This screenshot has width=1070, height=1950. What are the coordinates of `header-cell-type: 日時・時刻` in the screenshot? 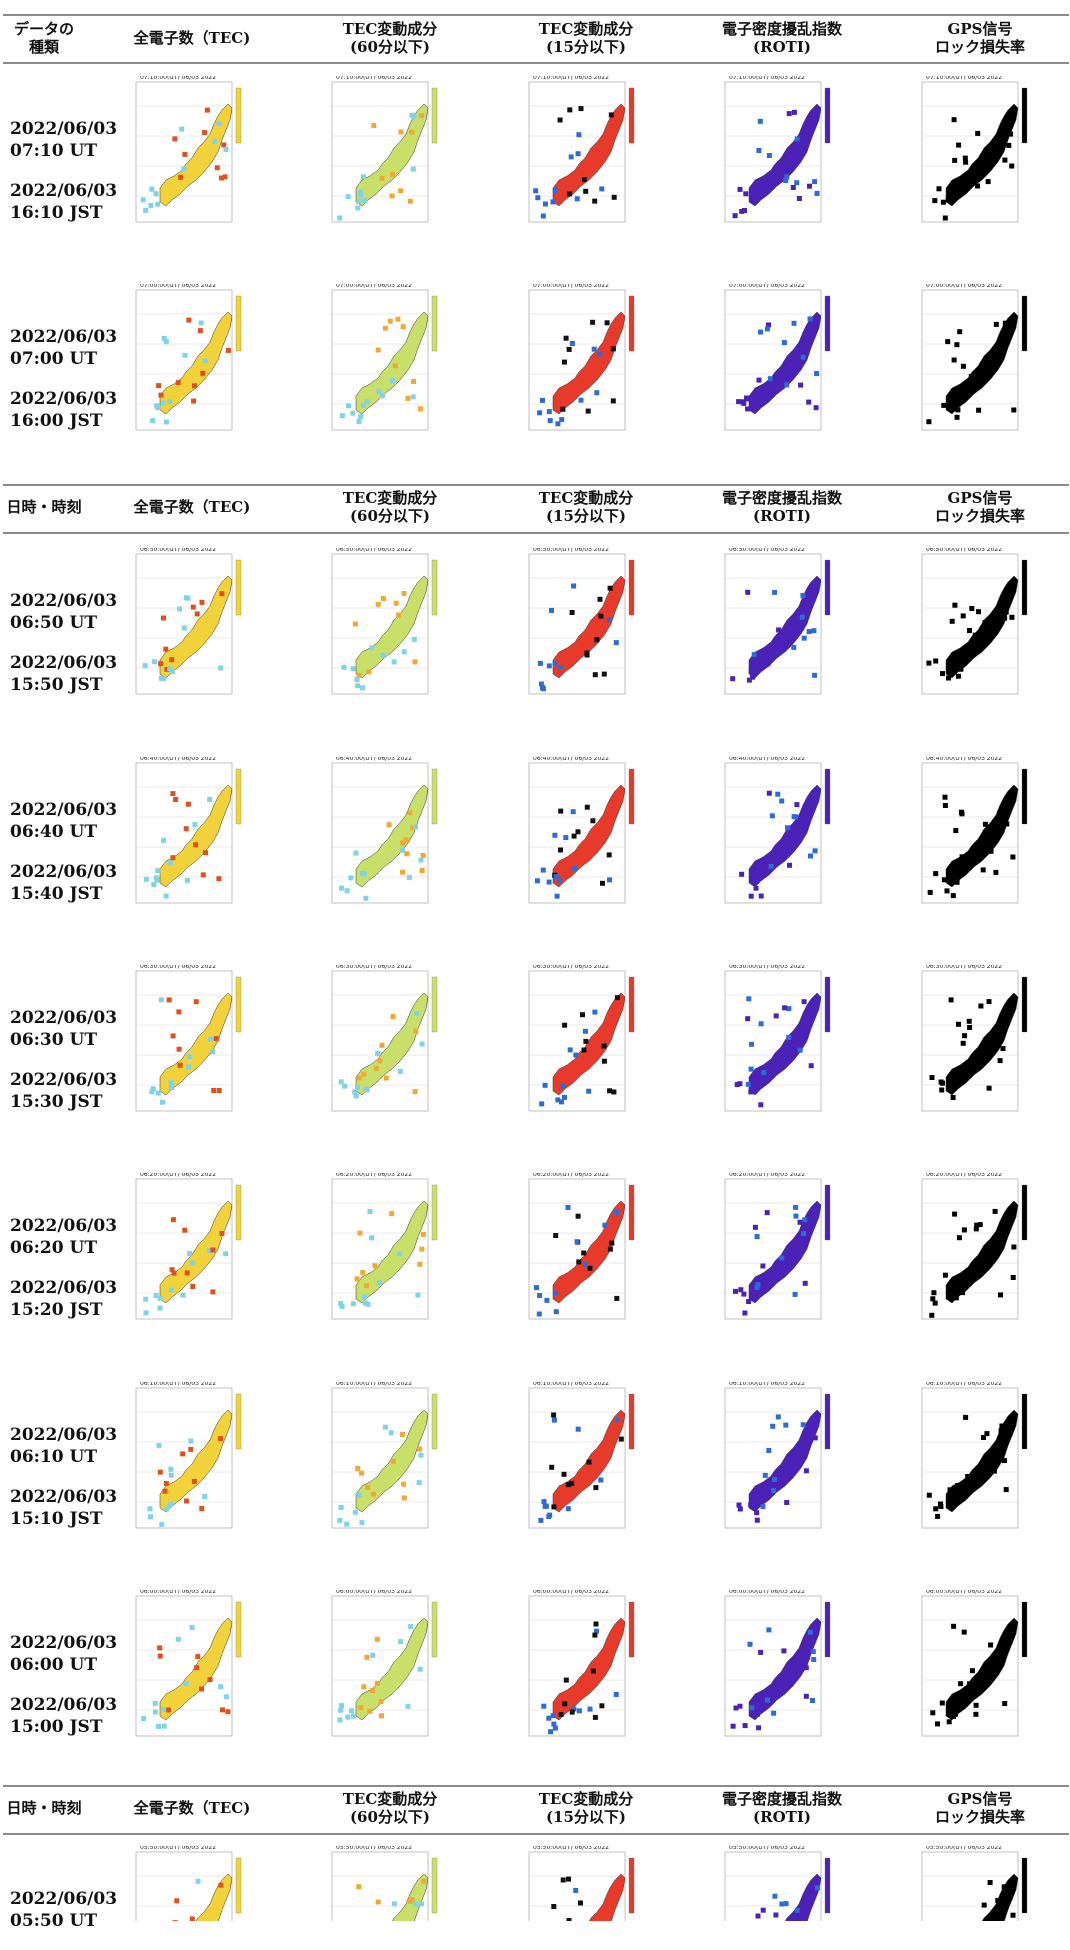 It's located at (44, 1808).